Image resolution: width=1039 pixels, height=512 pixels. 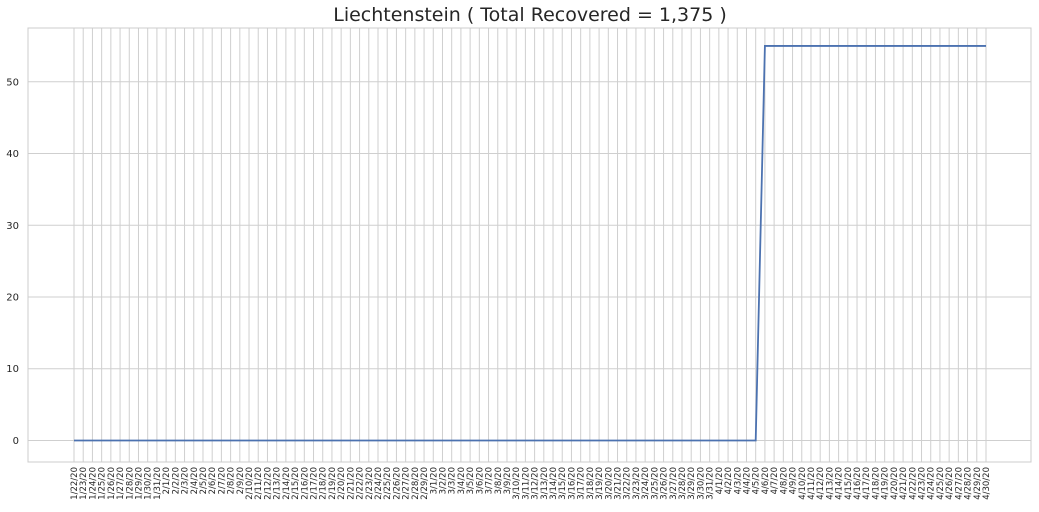 I want to click on x-tick-label: 2/20/20, so click(x=342, y=483).